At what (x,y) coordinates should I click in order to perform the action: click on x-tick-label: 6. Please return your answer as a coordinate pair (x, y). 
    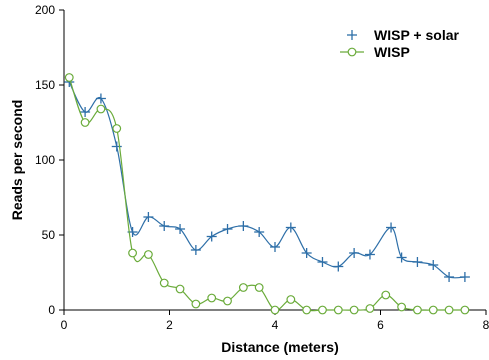
    Looking at the image, I should click on (380, 325).